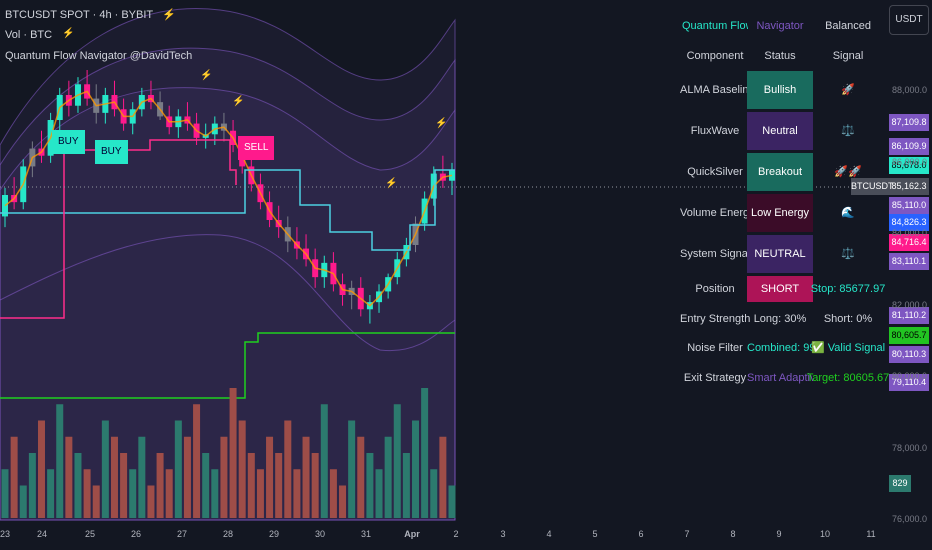  Describe the element at coordinates (909, 186) in the screenshot. I see `price-badge: 85,162.3` at that location.